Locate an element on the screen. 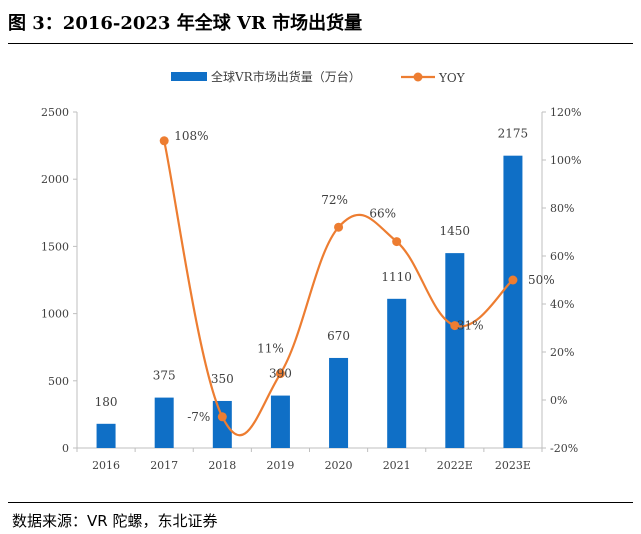  x-tick-label: 2022E is located at coordinates (455, 465).